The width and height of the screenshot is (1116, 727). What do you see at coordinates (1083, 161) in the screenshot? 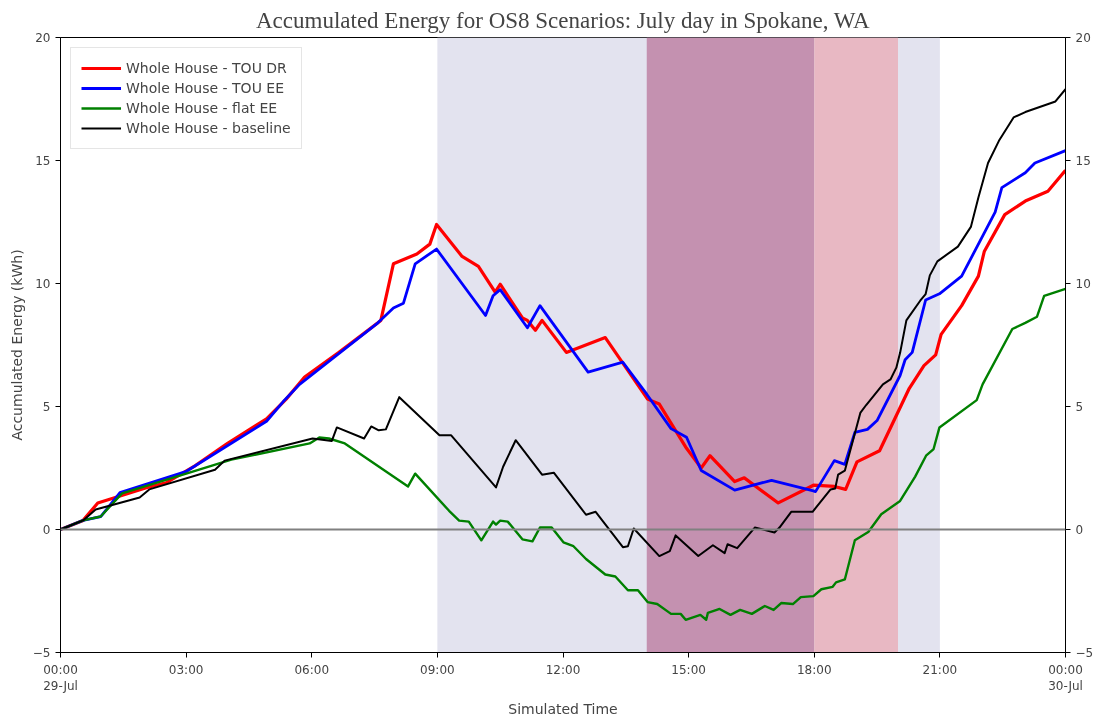
I see `y2-tick-label: 15` at bounding box center [1083, 161].